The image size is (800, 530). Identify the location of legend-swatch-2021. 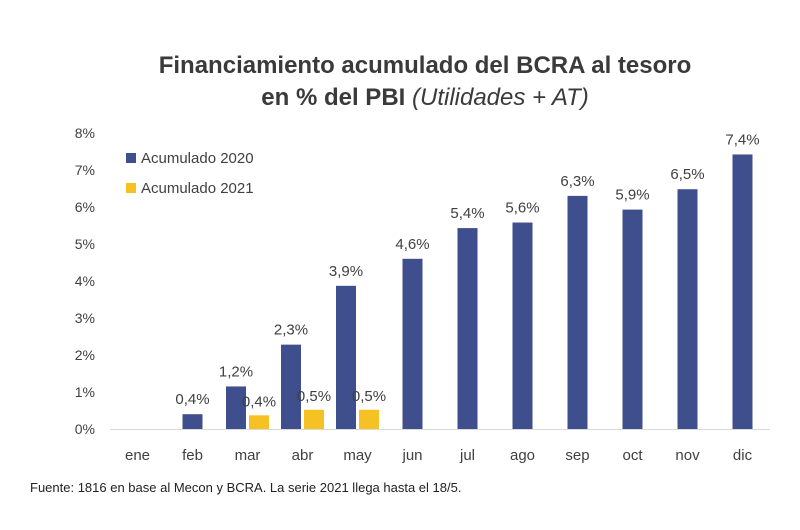
(131, 188).